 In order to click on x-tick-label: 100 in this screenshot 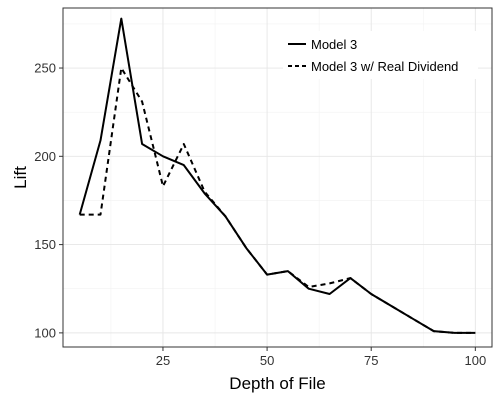, I will do `click(475, 360)`.